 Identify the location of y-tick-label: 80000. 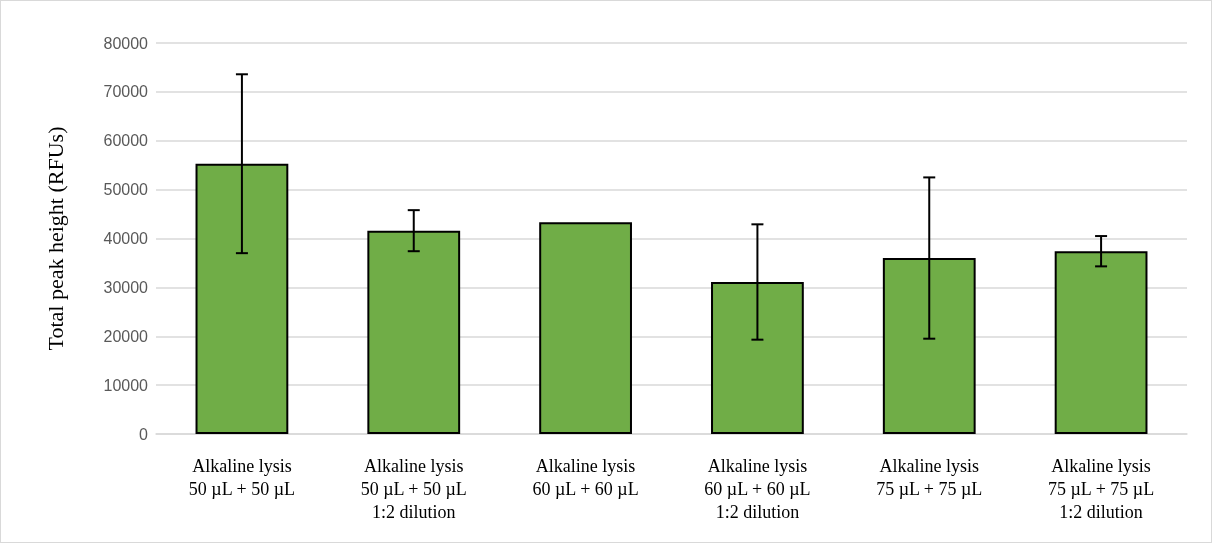
(126, 43).